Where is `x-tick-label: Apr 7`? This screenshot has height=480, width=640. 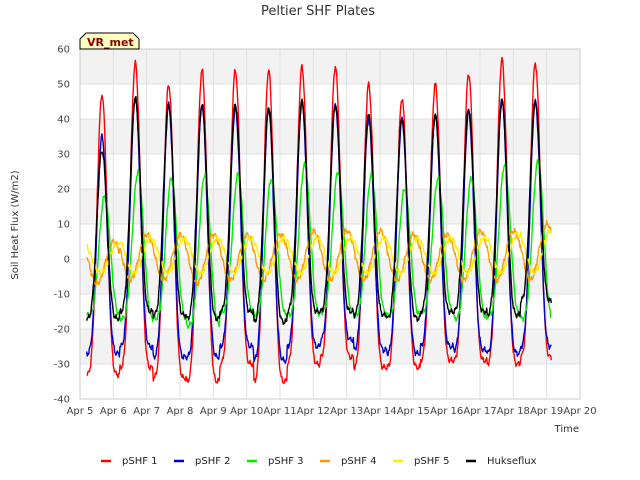 x-tick-label: Apr 7 is located at coordinates (146, 411).